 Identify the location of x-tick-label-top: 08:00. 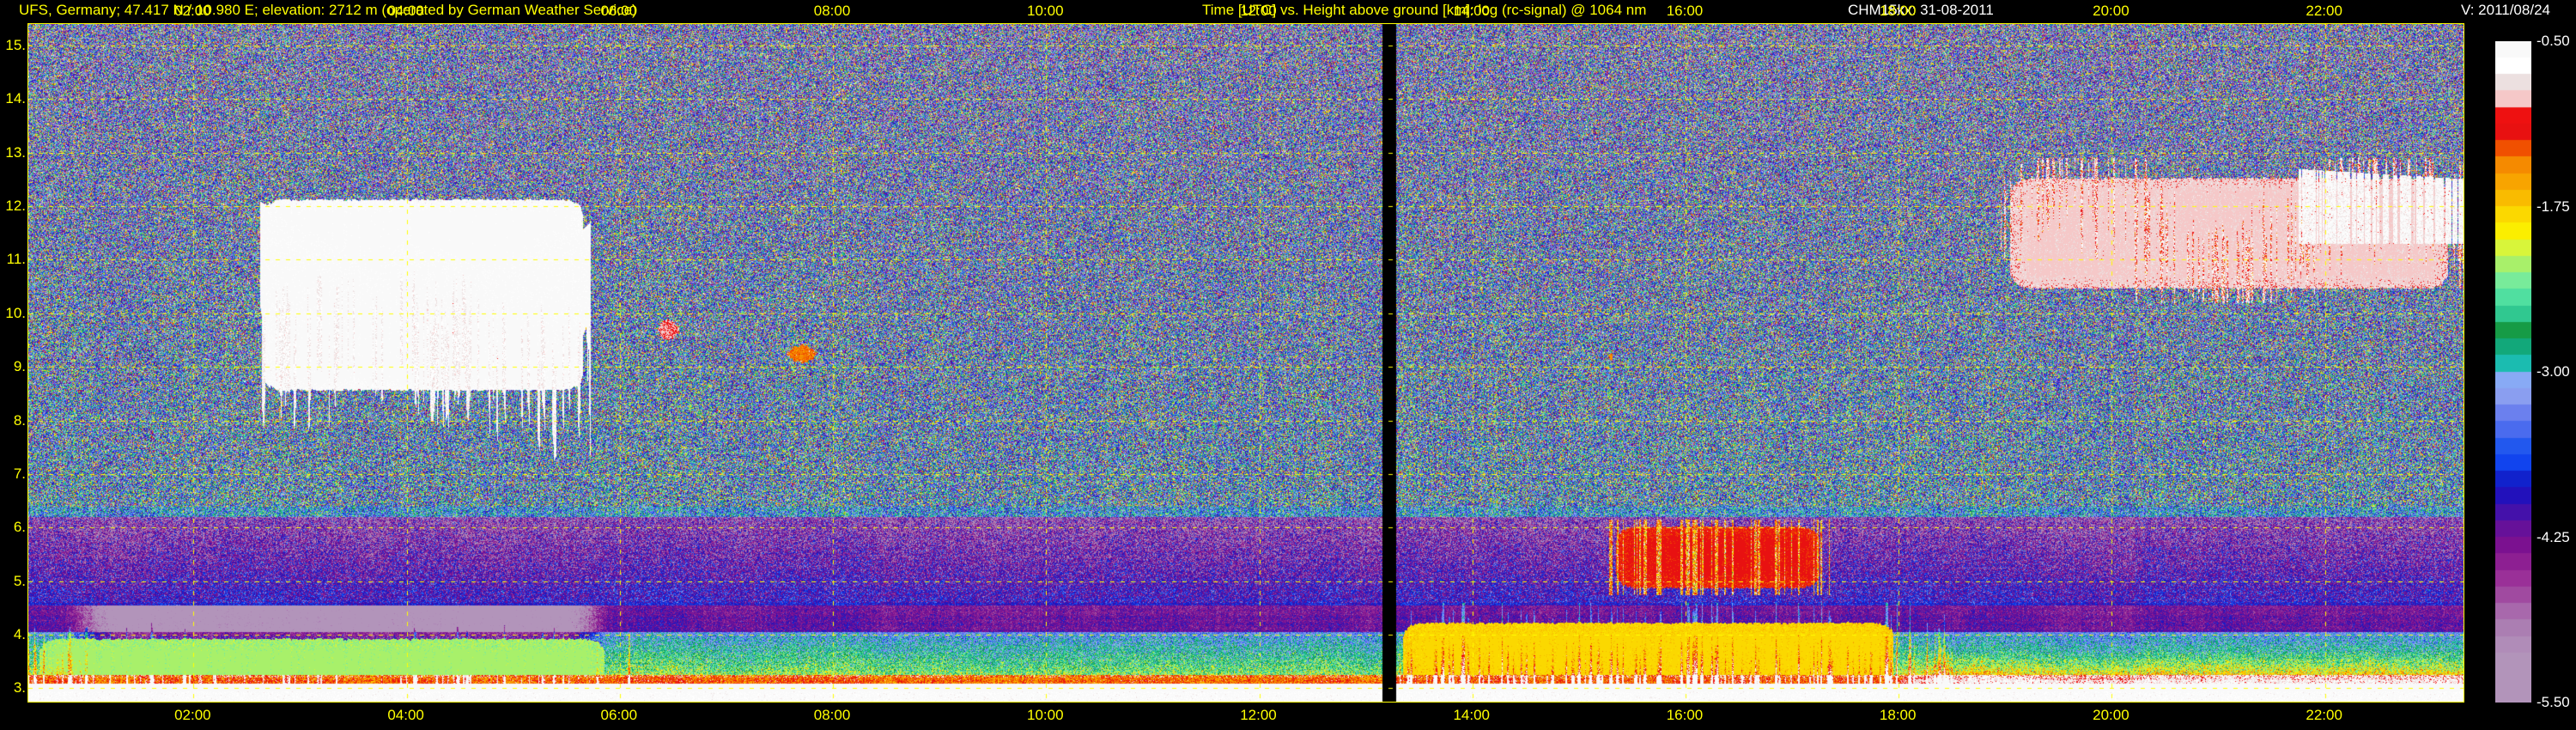
(832, 11).